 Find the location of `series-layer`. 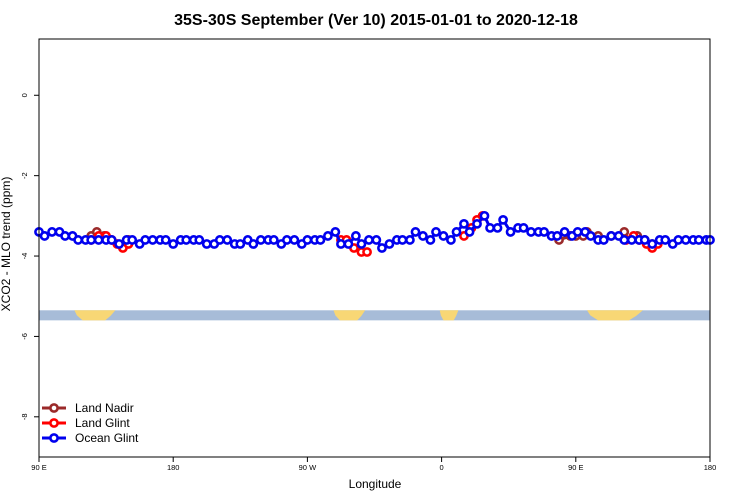

series-layer is located at coordinates (374, 233).